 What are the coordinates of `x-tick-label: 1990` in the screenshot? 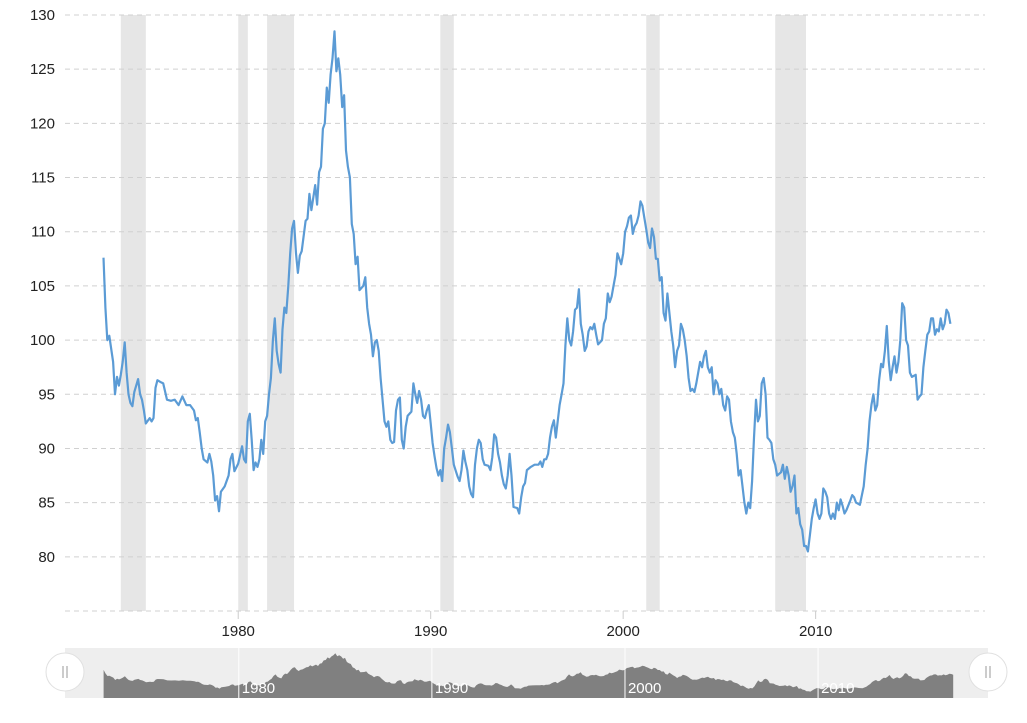 It's located at (430, 631).